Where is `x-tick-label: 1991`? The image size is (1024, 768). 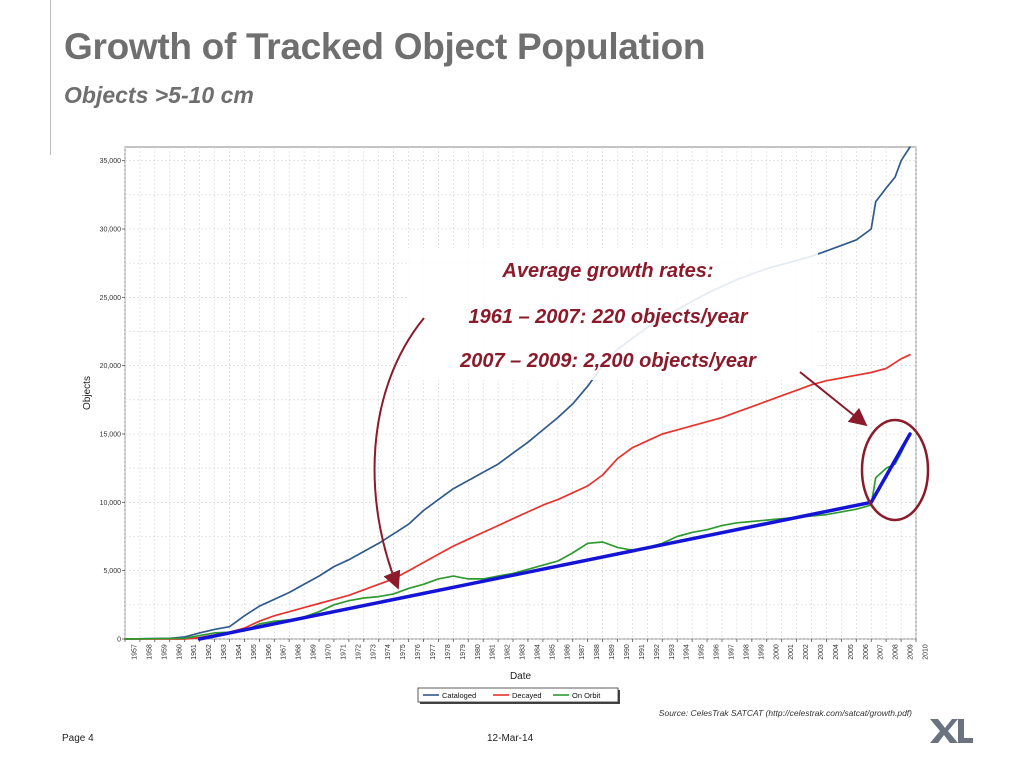 x-tick-label: 1991 is located at coordinates (642, 652).